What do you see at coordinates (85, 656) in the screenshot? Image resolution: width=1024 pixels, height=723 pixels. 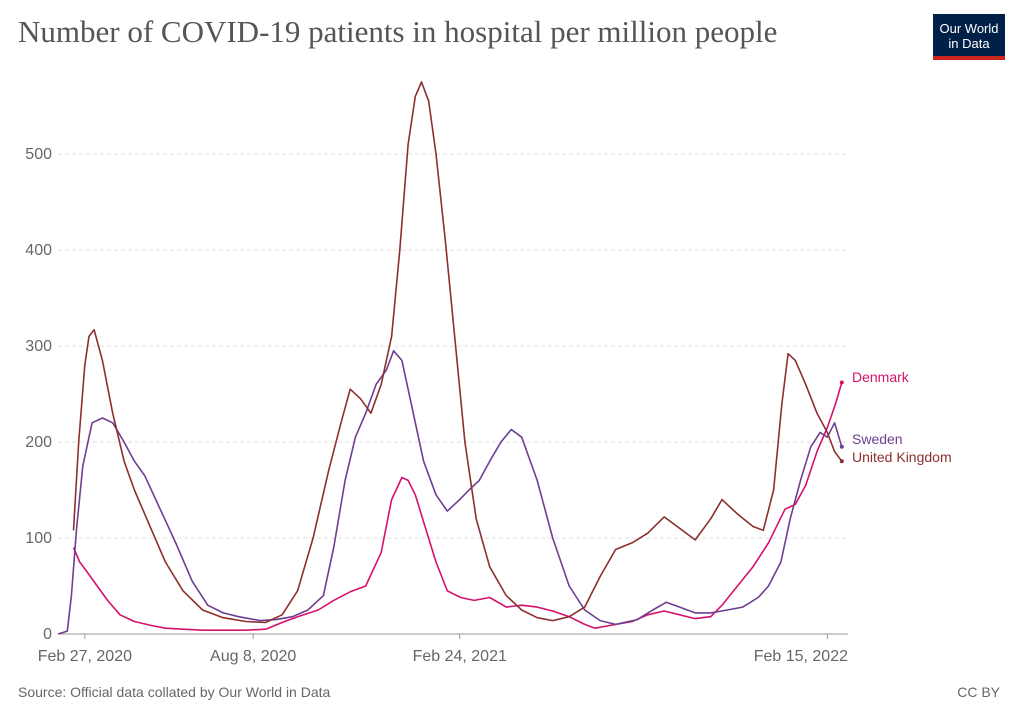 I see `x-tick-label: Feb 27, 2020` at bounding box center [85, 656].